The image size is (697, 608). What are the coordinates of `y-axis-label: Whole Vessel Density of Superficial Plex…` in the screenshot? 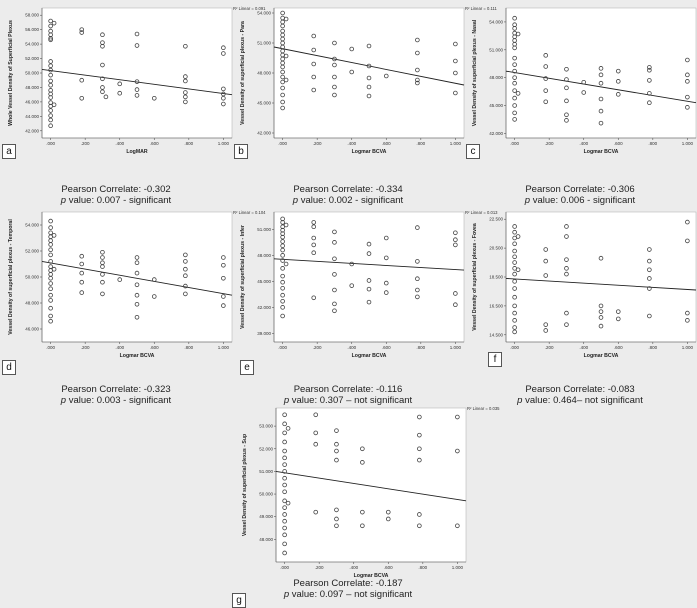 It's located at (11, 73).